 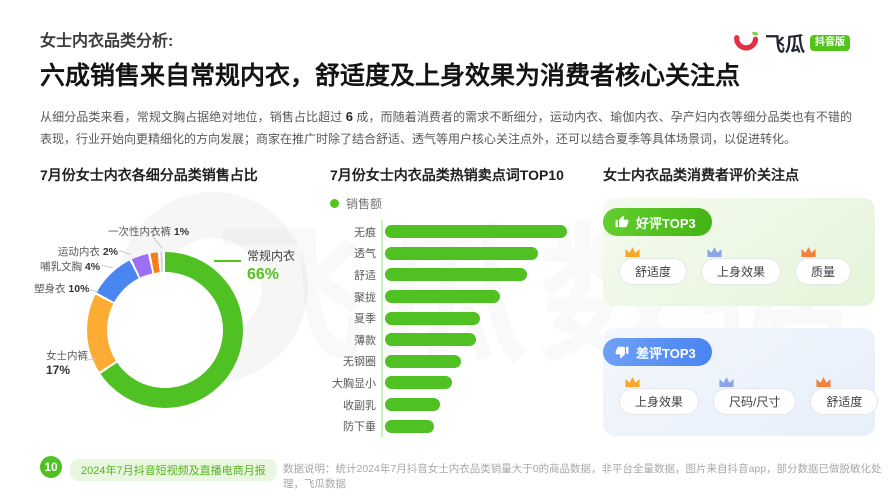 What do you see at coordinates (359, 427) in the screenshot?
I see `bar-category-label: 防下垂` at bounding box center [359, 427].